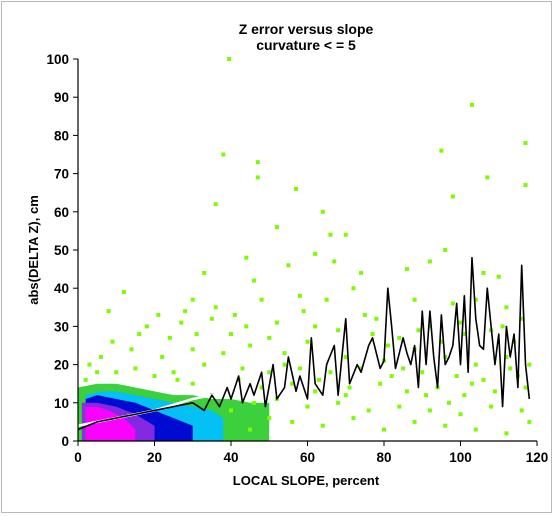 This screenshot has height=516, width=555. Describe the element at coordinates (460, 457) in the screenshot. I see `x-tick-label: 100` at that location.